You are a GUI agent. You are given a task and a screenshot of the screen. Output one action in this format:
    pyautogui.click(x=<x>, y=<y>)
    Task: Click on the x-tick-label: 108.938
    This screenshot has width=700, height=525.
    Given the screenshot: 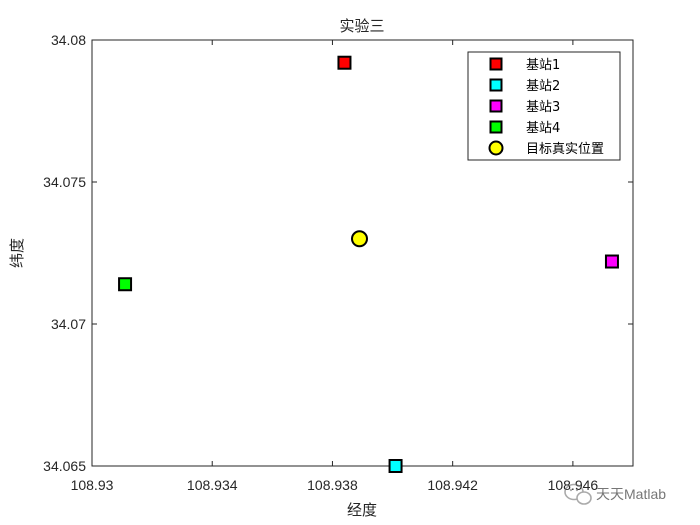 What is the action you would take?
    pyautogui.click(x=332, y=485)
    